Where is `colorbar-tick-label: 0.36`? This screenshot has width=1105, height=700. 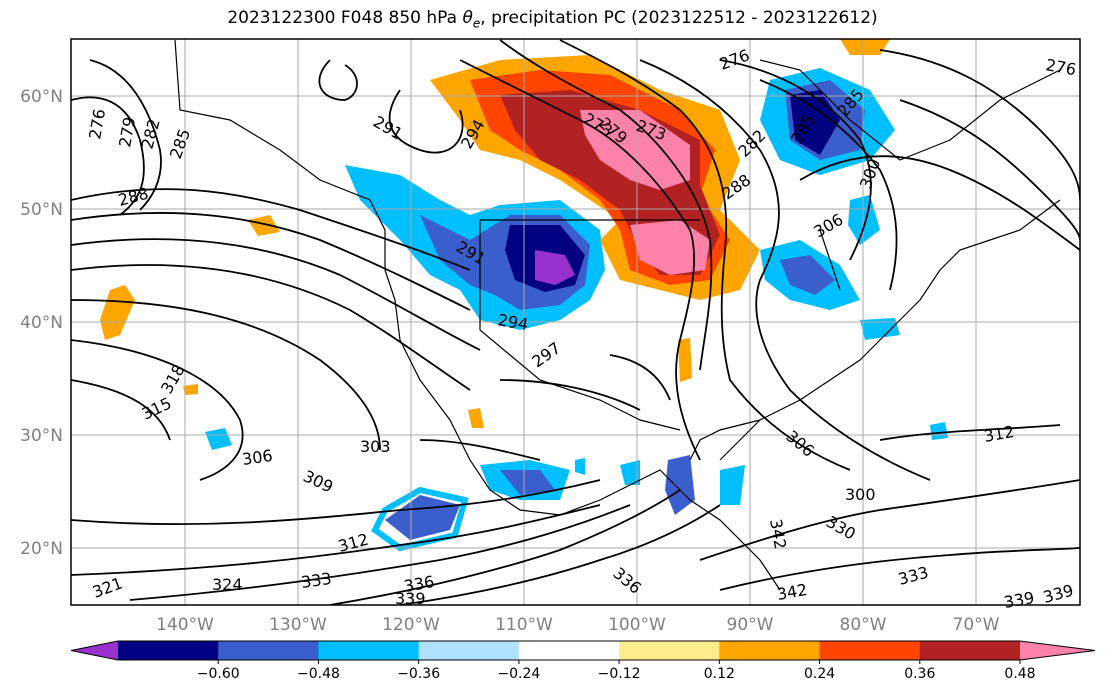 colorbar-tick-label: 0.36 is located at coordinates (919, 674).